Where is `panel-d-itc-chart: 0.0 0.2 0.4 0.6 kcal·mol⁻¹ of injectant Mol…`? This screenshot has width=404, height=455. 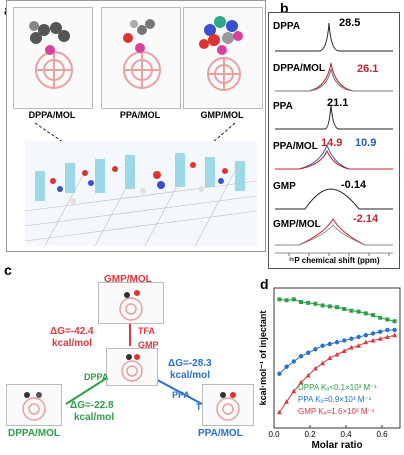
panel-d-itc-chart: 0.0 0.2 0.4 0.6 kcal·mol⁻¹ of injectant Mol… is located at coordinates (331, 366).